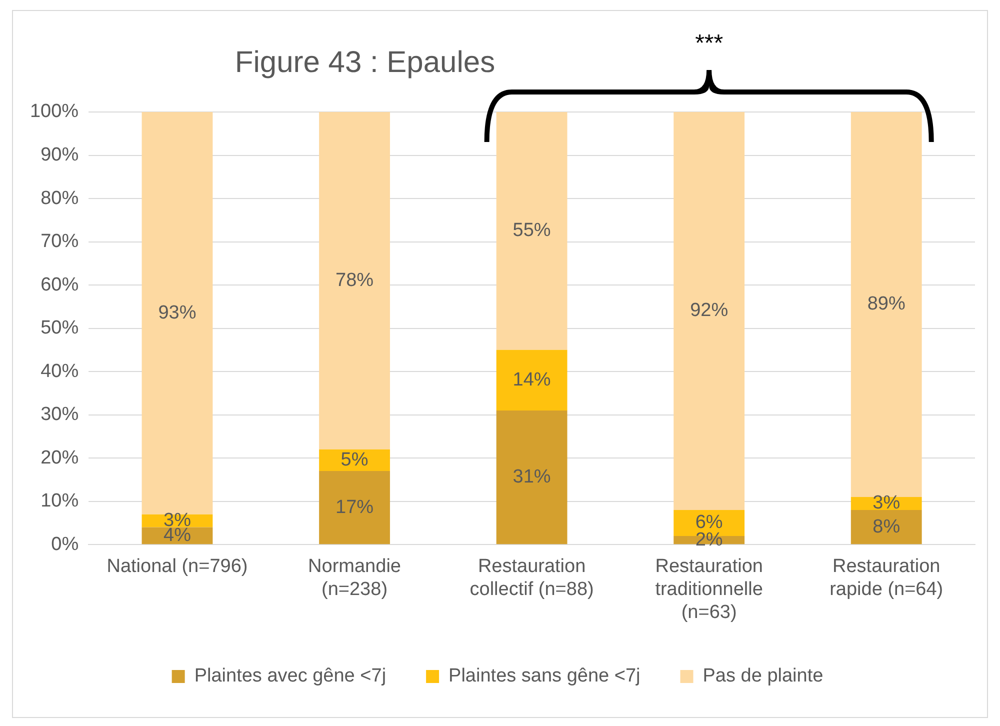 The width and height of the screenshot is (1000, 726). I want to click on y-tick-label: 10%, so click(59, 501).